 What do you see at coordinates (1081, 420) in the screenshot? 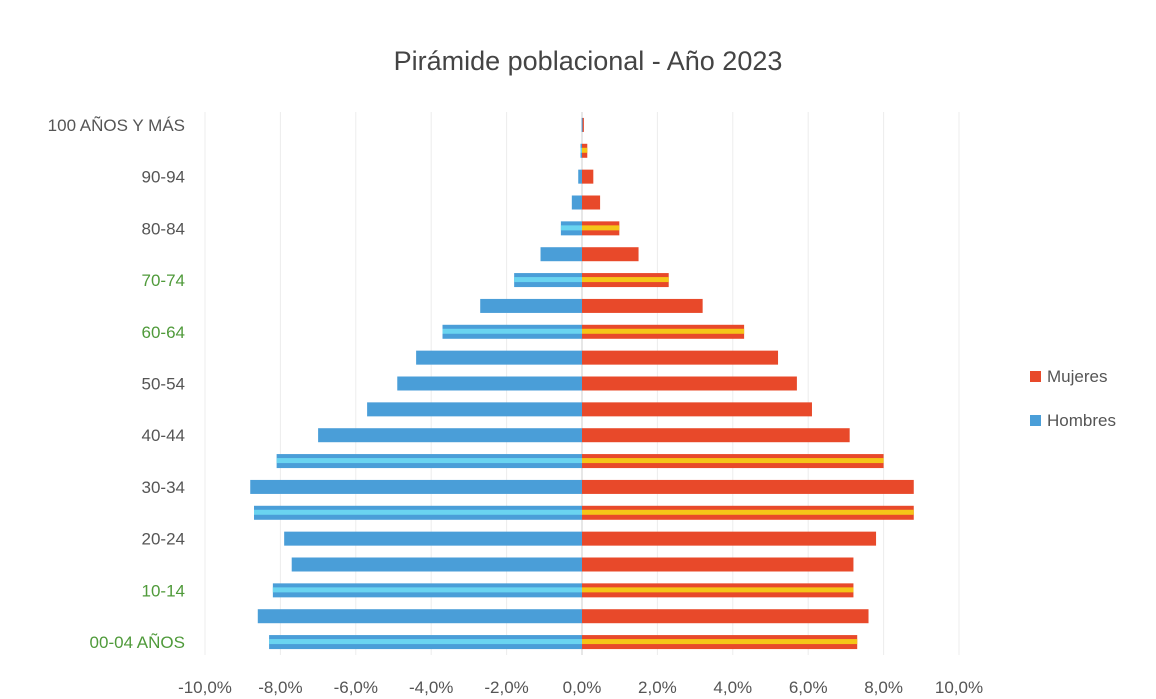
I see `legend-label-hombres: Hombres` at bounding box center [1081, 420].